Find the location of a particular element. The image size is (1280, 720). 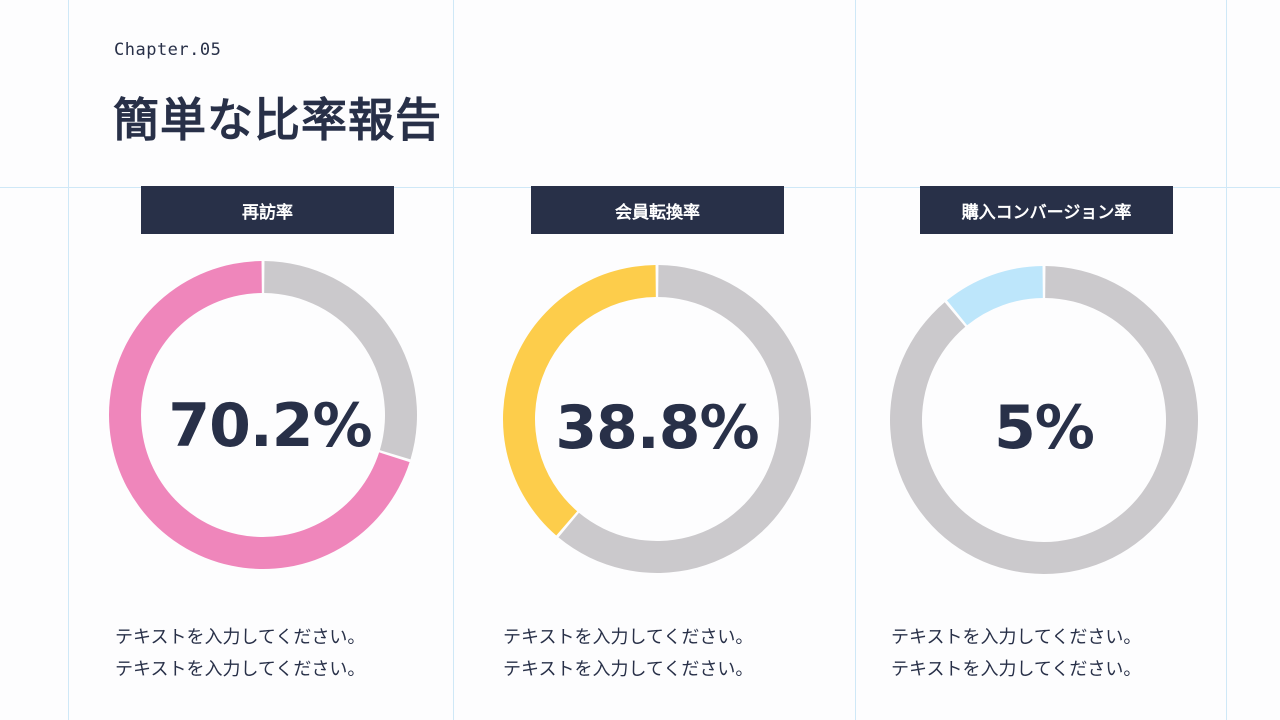

page-title: 簡単な比率報告 is located at coordinates (277, 120).